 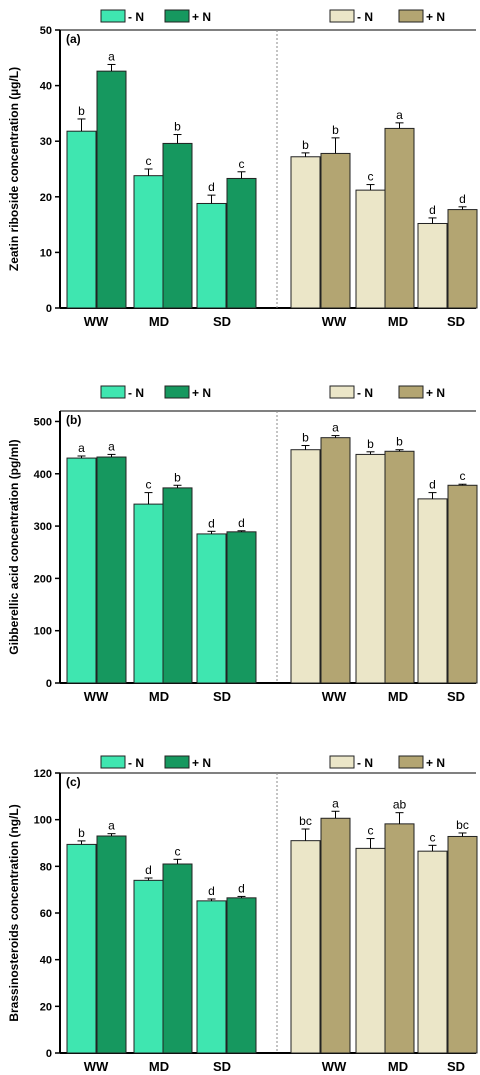 What do you see at coordinates (43, 475) in the screenshot?
I see `y-tick-label: 400` at bounding box center [43, 475].